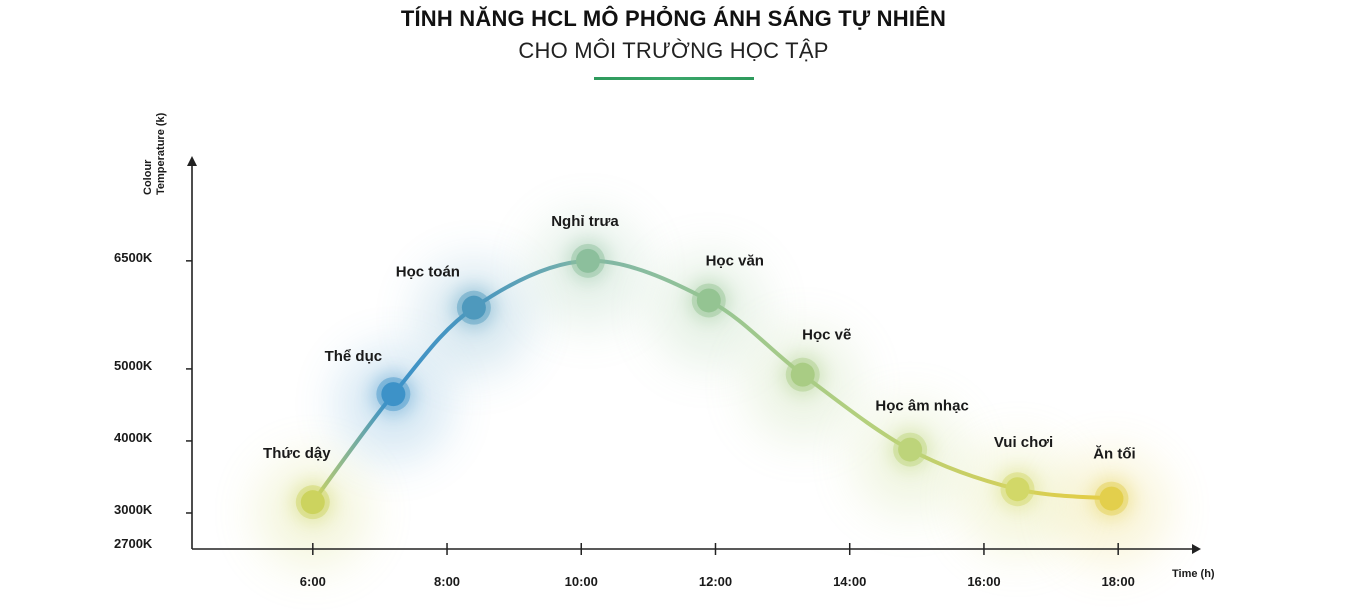 The height and width of the screenshot is (611, 1347). I want to click on point-label-3: Nghỉ trưa, so click(585, 221).